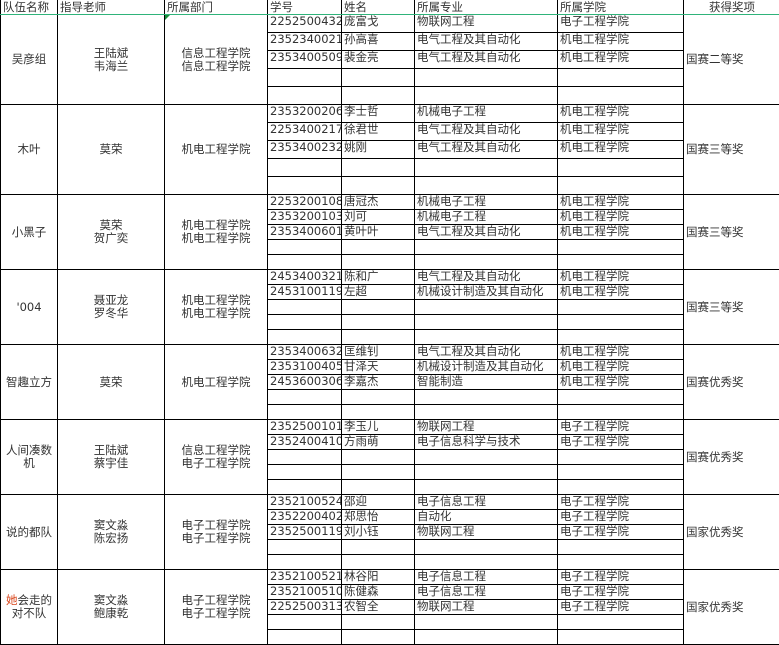 The width and height of the screenshot is (779, 645). I want to click on student-id-cell: 2353400601, so click(305, 232).